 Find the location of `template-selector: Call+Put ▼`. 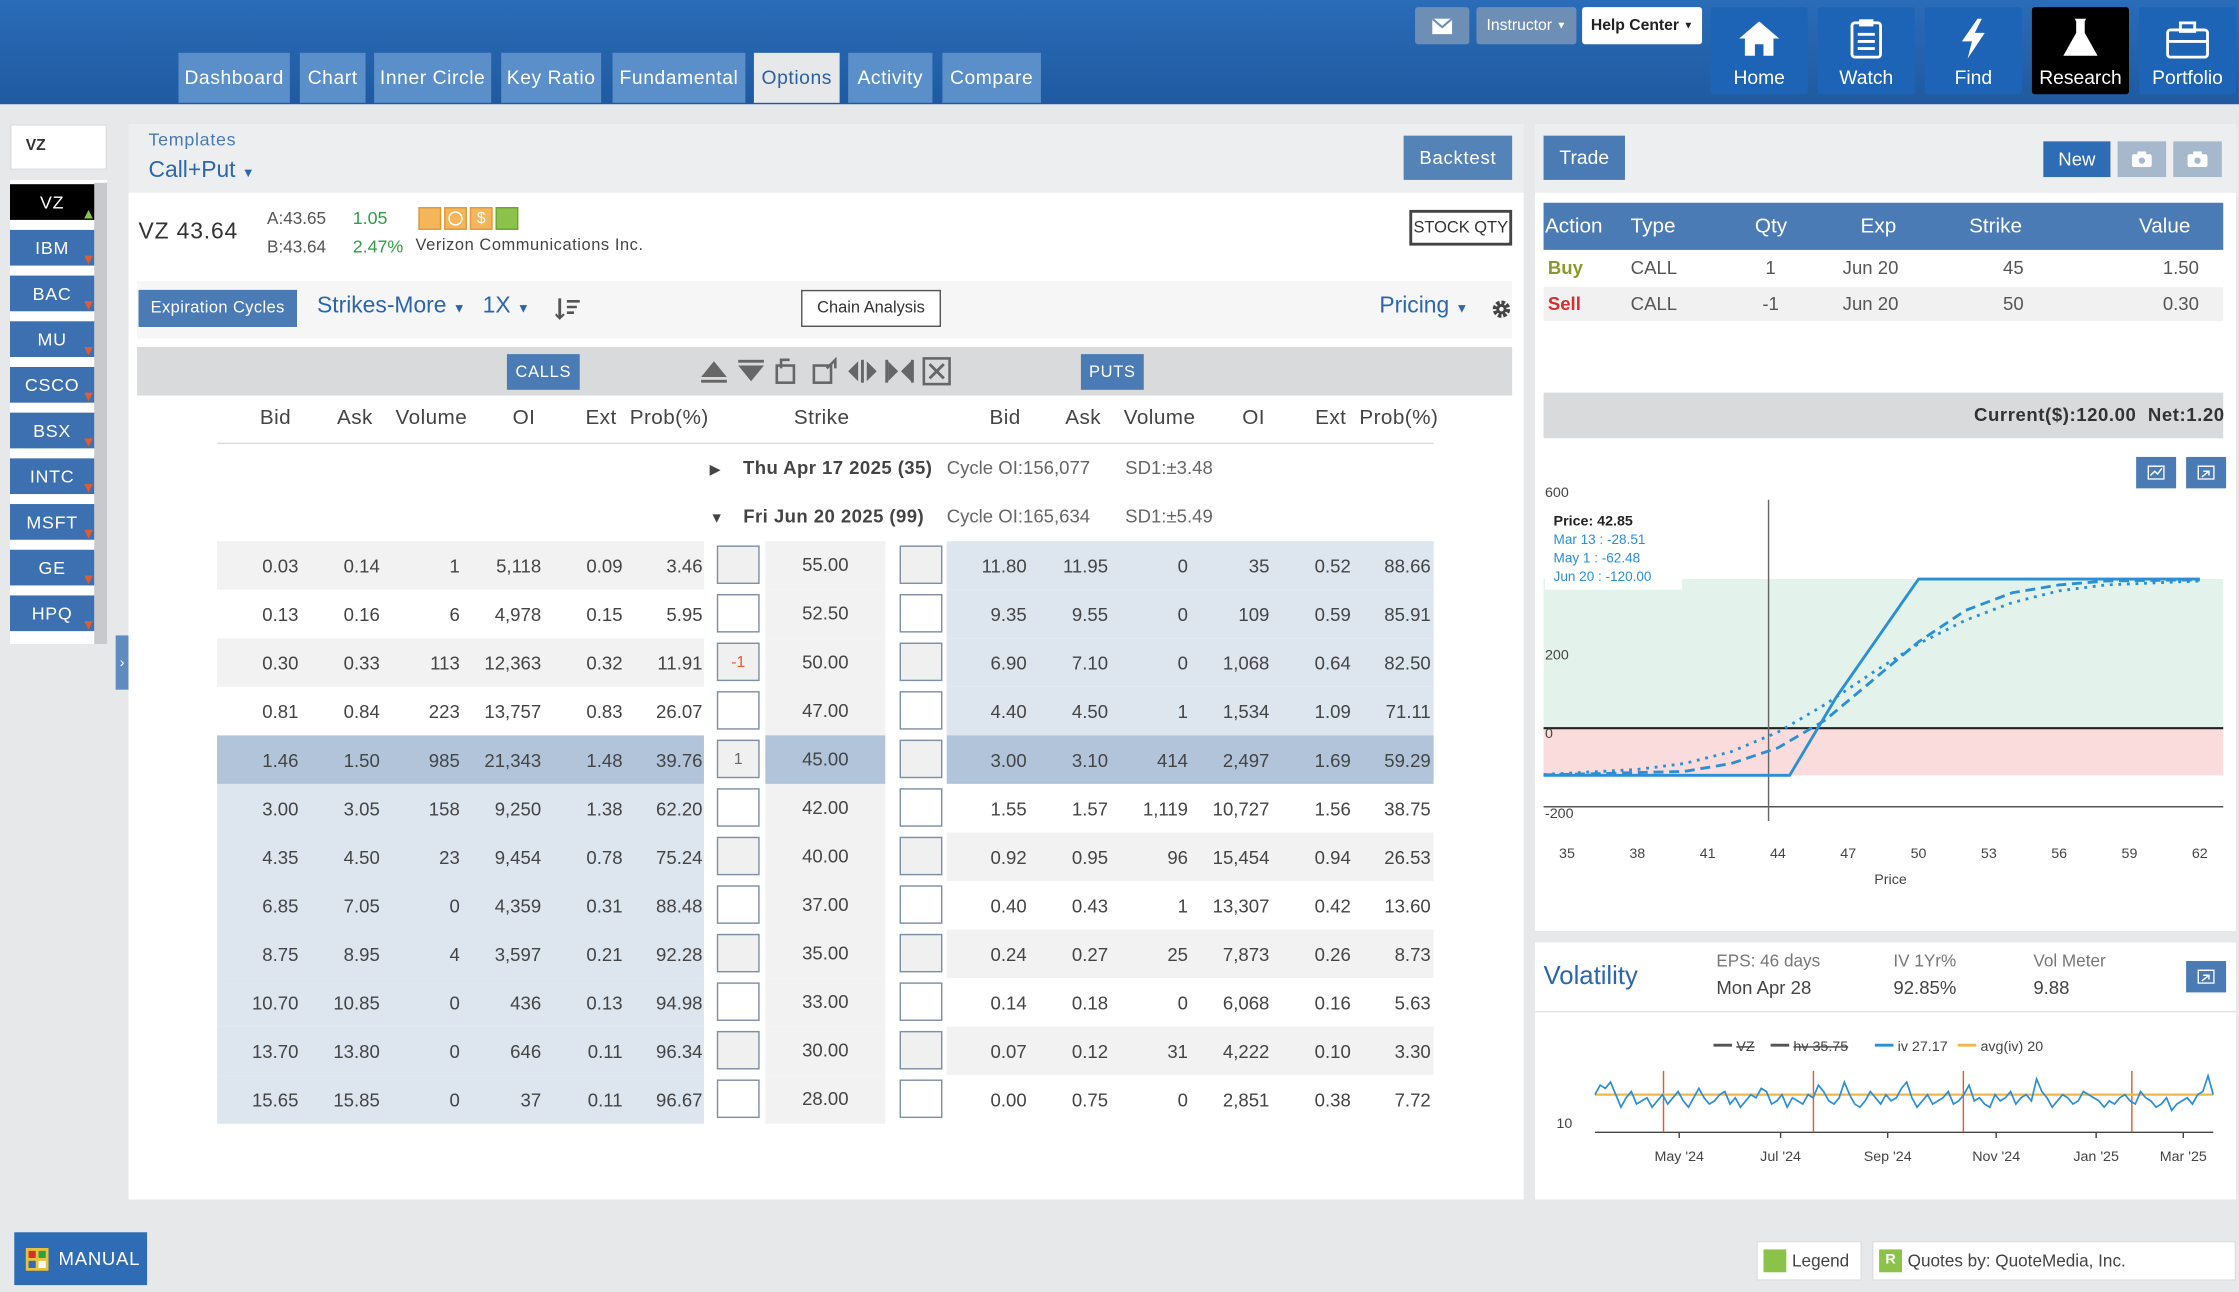

template-selector: Call+Put ▼ is located at coordinates (202, 171).